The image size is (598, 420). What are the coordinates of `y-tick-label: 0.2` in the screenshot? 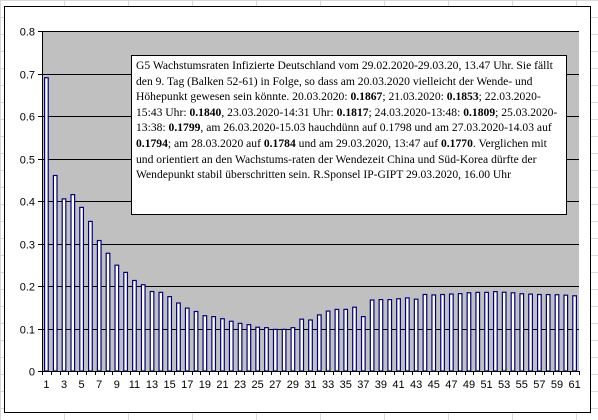 It's located at (27, 288).